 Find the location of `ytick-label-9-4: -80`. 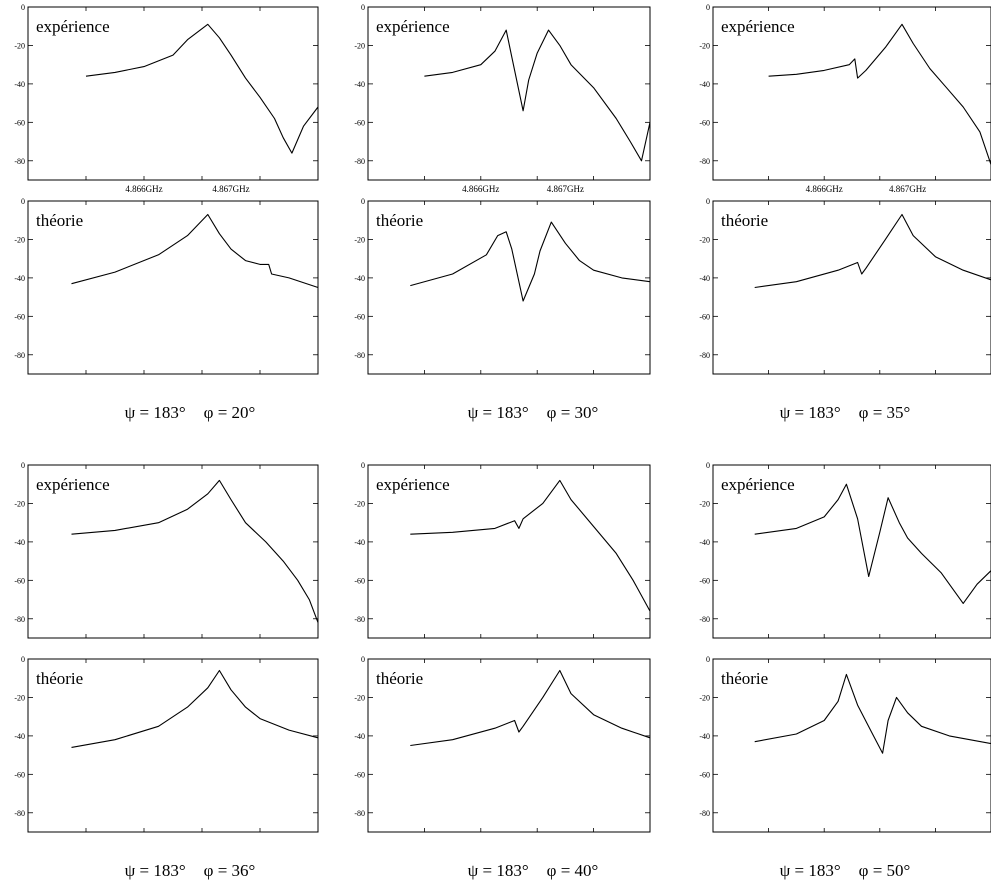

ytick-label-9-4: -80 is located at coordinates (19, 813).